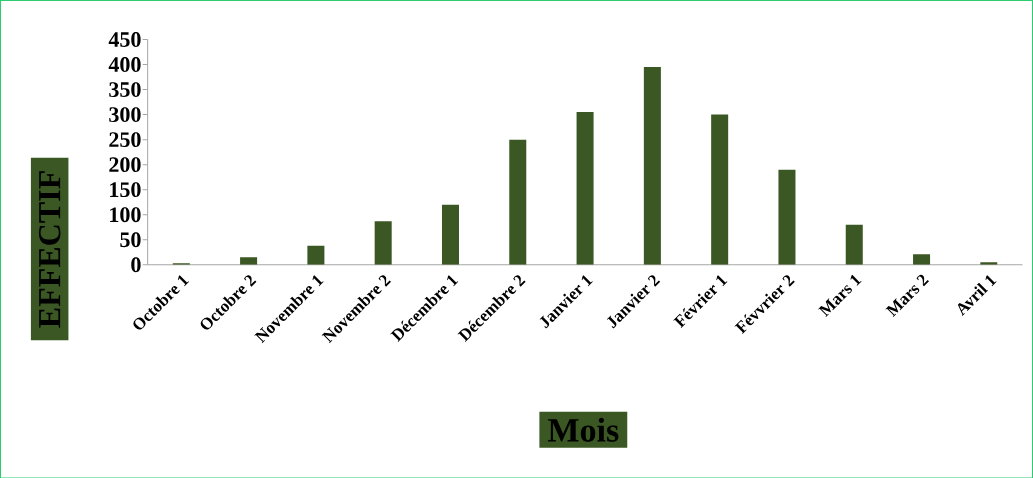 This screenshot has height=478, width=1033. Describe the element at coordinates (136, 264) in the screenshot. I see `y-tick-label: 0` at that location.